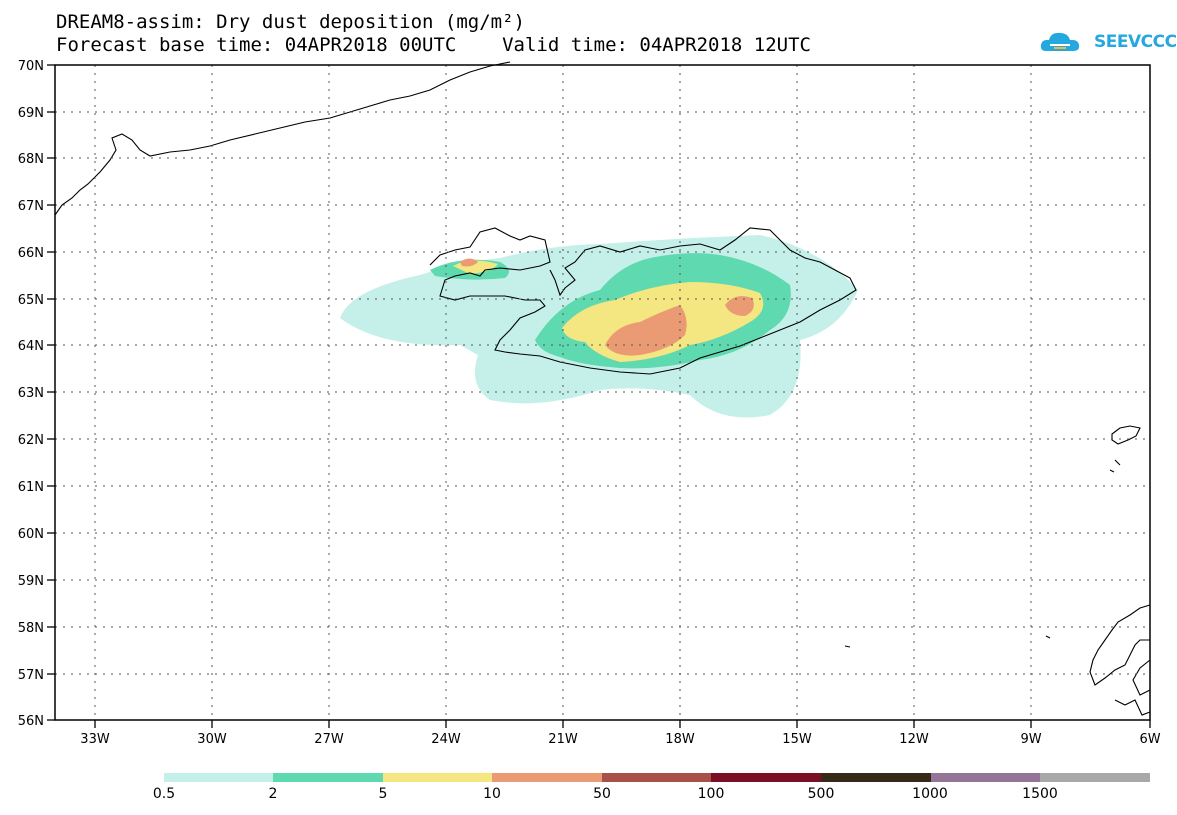  I want to click on legend-label: 5, so click(383, 794).